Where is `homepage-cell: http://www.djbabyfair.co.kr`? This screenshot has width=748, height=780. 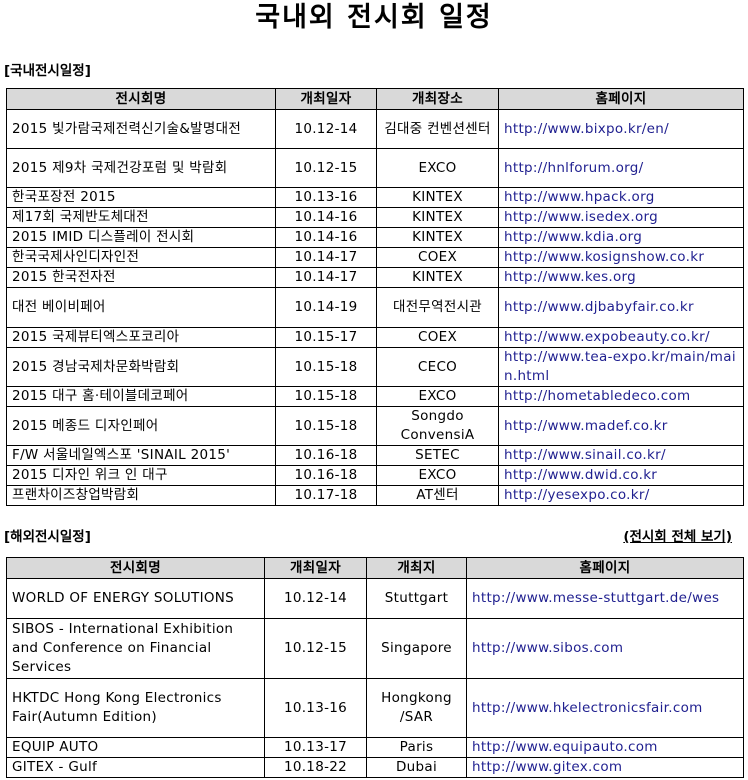 homepage-cell: http://www.djbabyfair.co.kr is located at coordinates (621, 307).